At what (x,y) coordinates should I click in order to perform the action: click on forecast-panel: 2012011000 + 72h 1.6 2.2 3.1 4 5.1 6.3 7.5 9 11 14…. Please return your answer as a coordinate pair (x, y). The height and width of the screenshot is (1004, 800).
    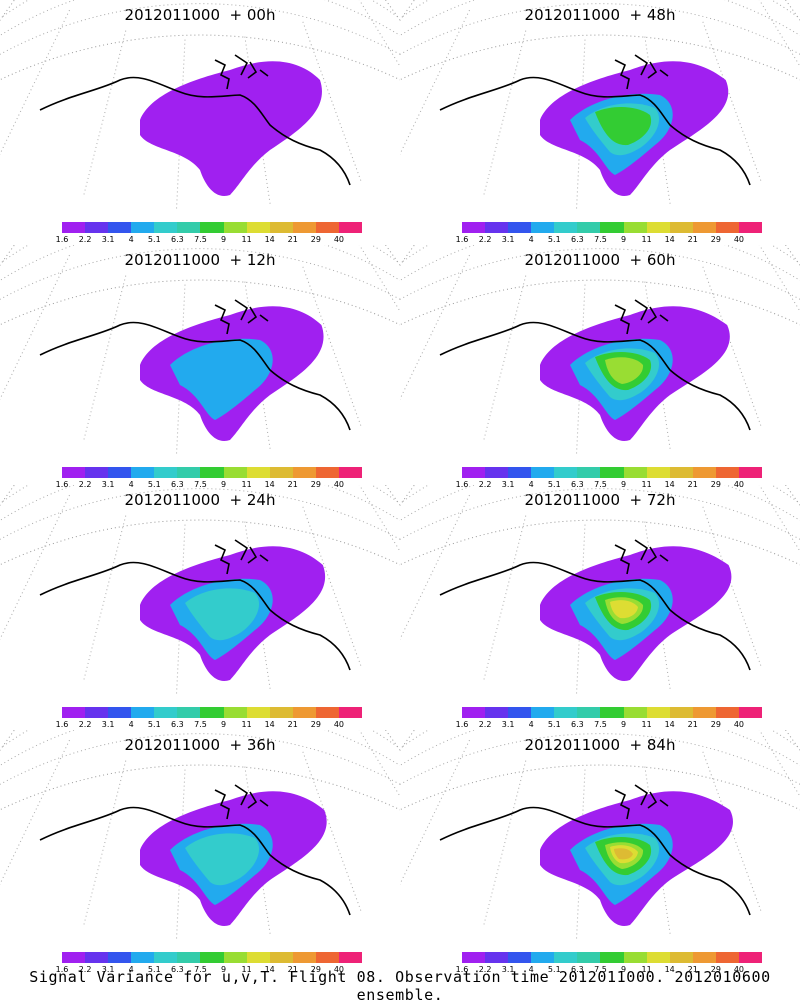
    Looking at the image, I should click on (600, 607).